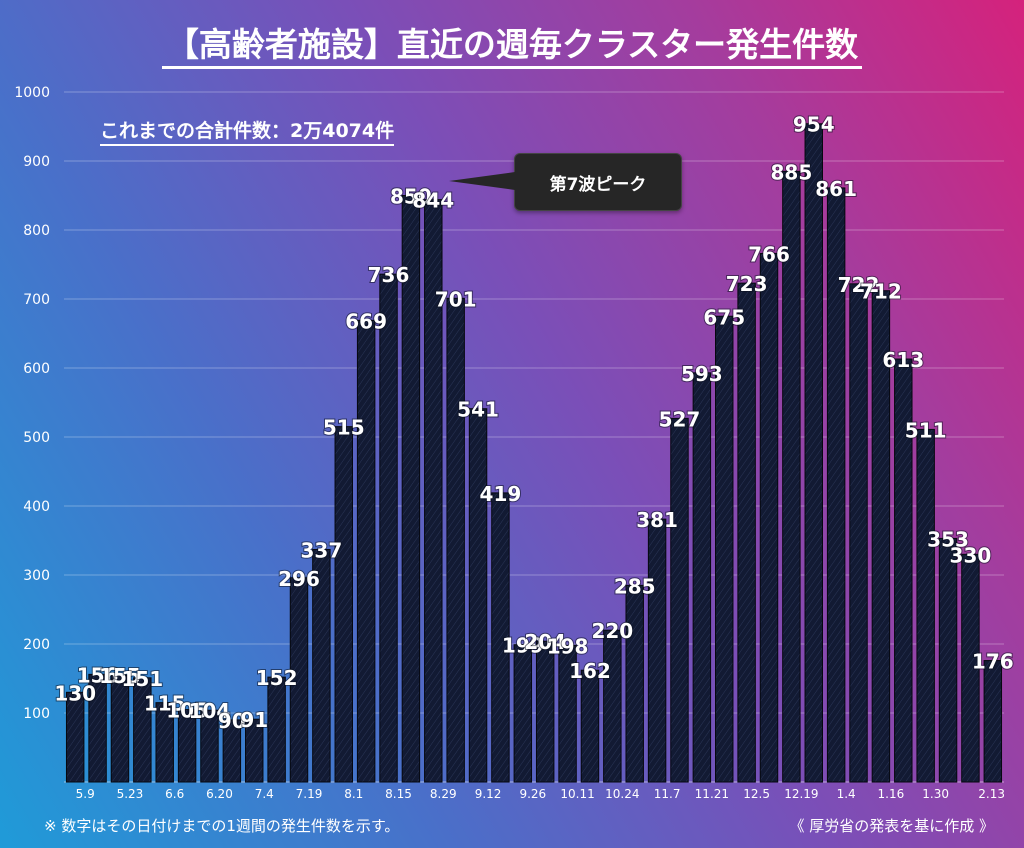  What do you see at coordinates (568, 646) in the screenshot?
I see `data-label: 198` at bounding box center [568, 646].